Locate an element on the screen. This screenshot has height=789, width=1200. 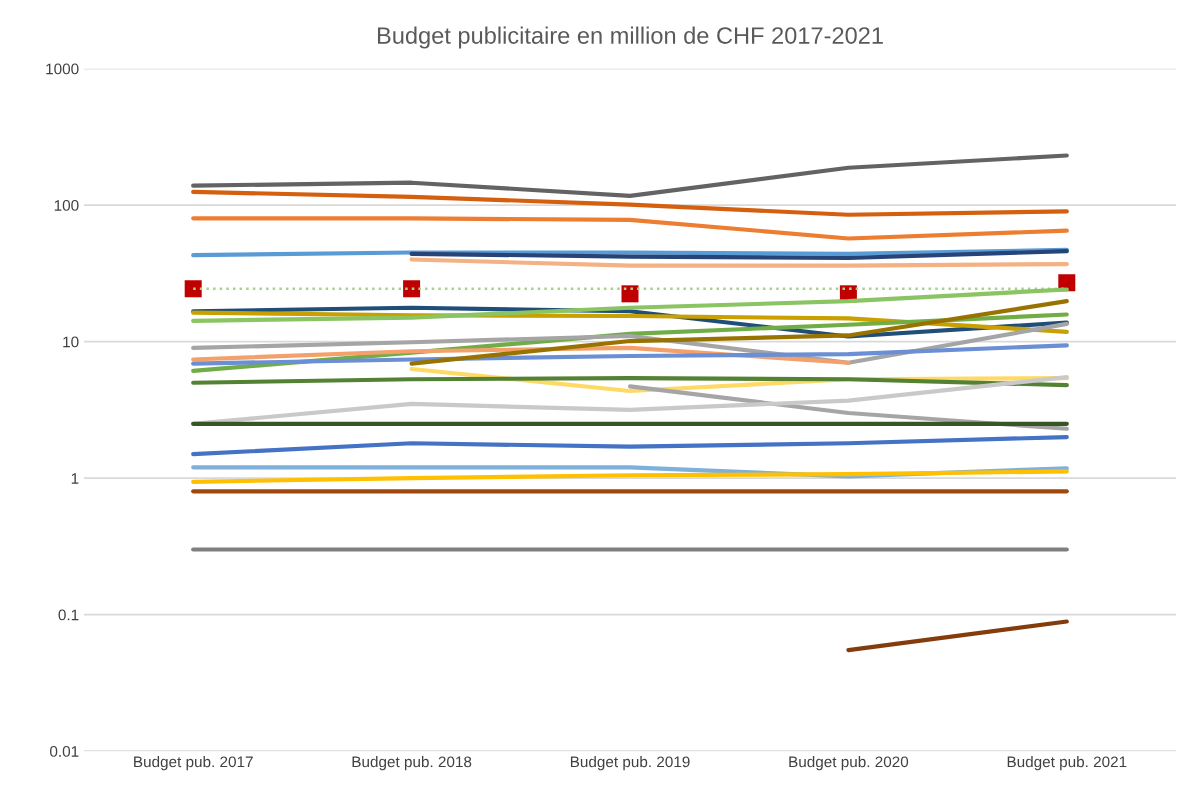
x-tick-label: Budget pub. 2021 is located at coordinates (1067, 763).